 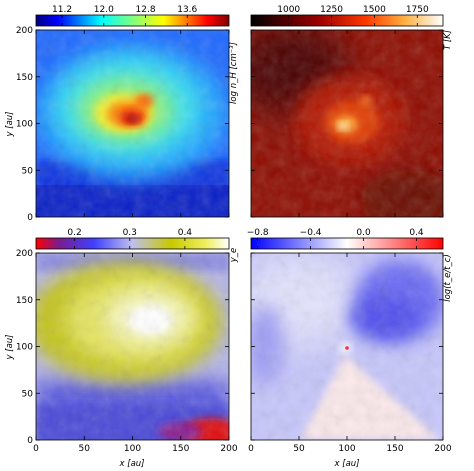 I want to click on colorbar-tick-label: 1500, so click(x=374, y=10).